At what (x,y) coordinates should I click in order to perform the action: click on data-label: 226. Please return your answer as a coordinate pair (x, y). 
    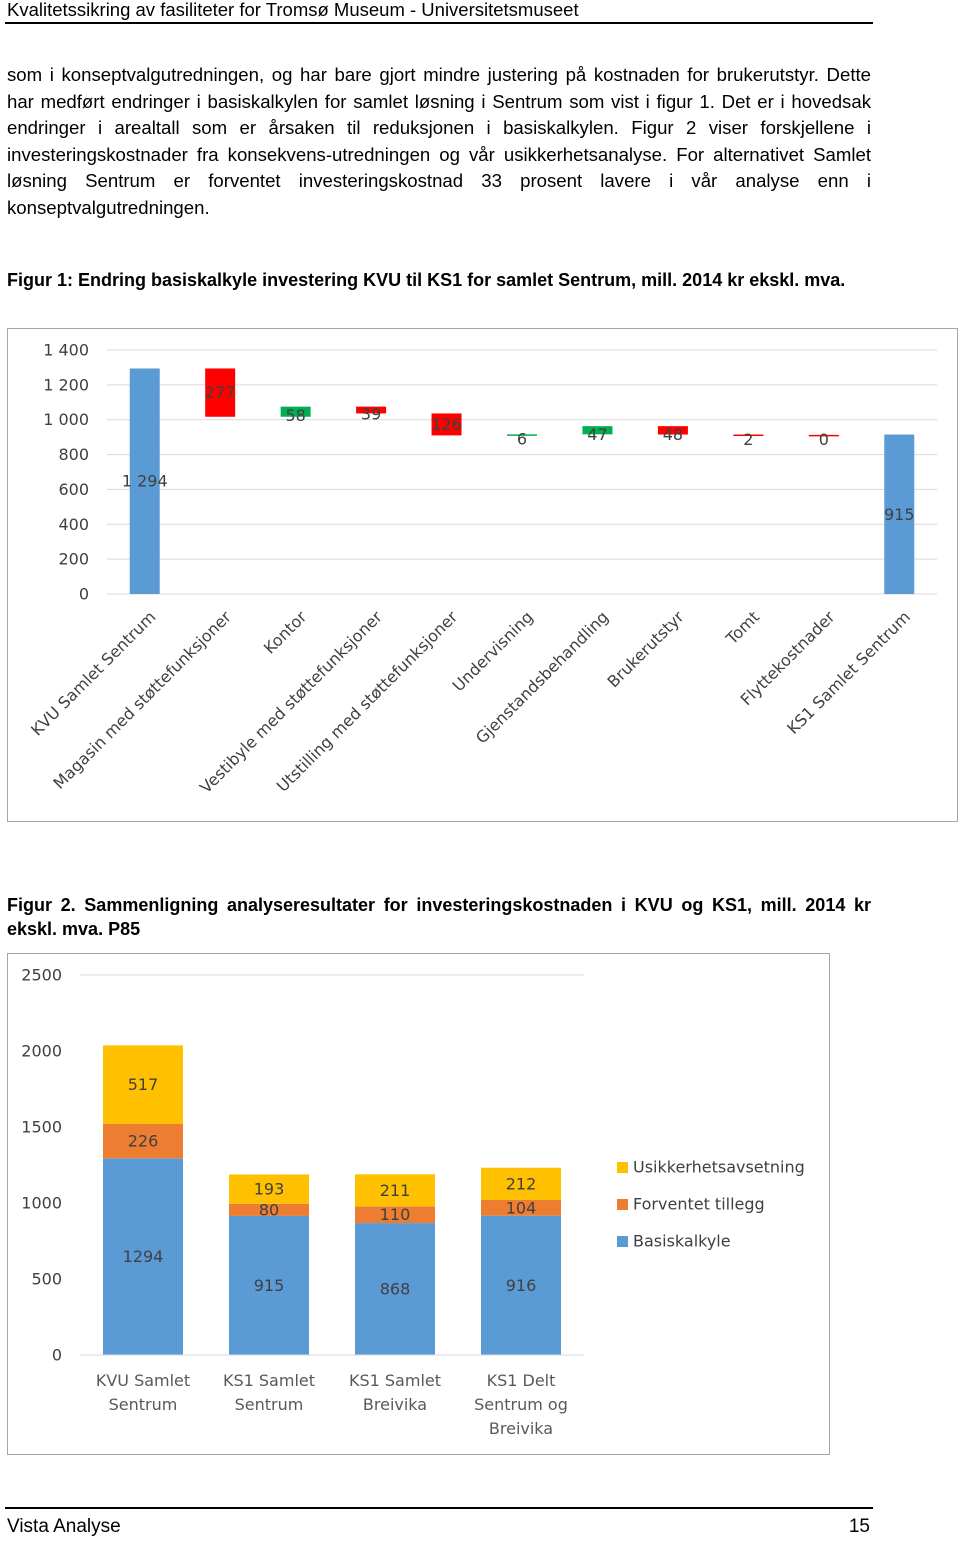
    Looking at the image, I should click on (143, 1141).